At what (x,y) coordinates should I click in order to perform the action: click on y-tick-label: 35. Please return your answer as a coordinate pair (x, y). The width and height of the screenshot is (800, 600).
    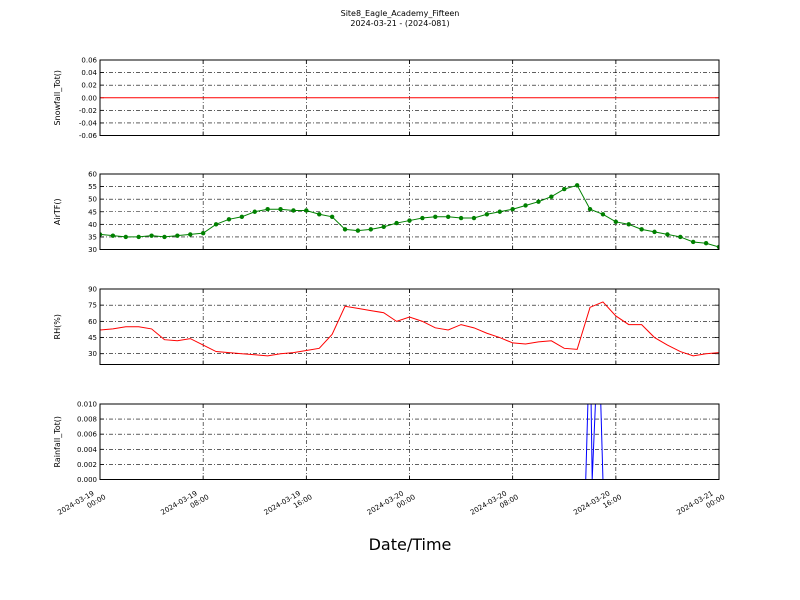
    Looking at the image, I should click on (92, 237).